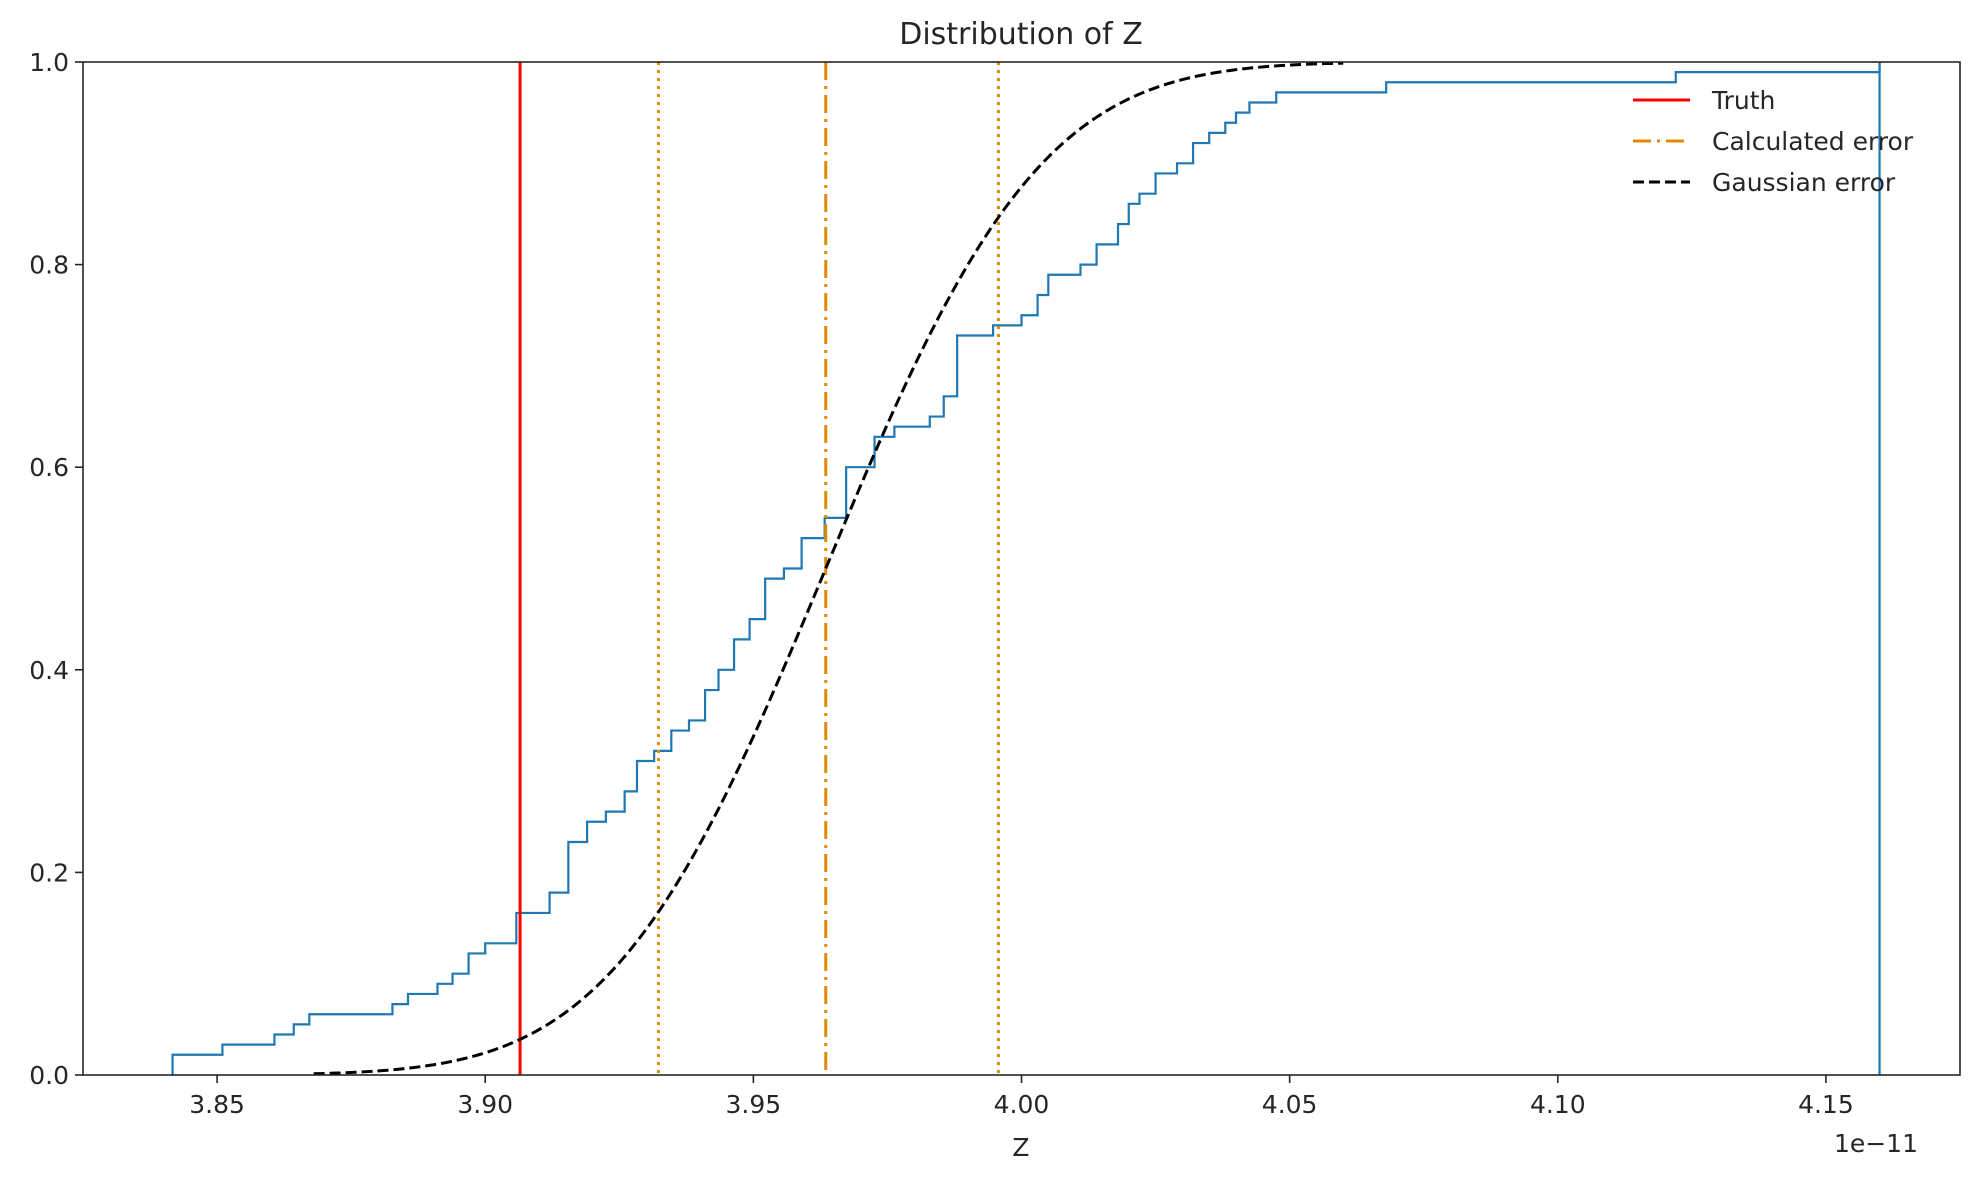 This screenshot has height=1181, width=1979. I want to click on x-tick-label: 4.00, so click(1022, 1104).